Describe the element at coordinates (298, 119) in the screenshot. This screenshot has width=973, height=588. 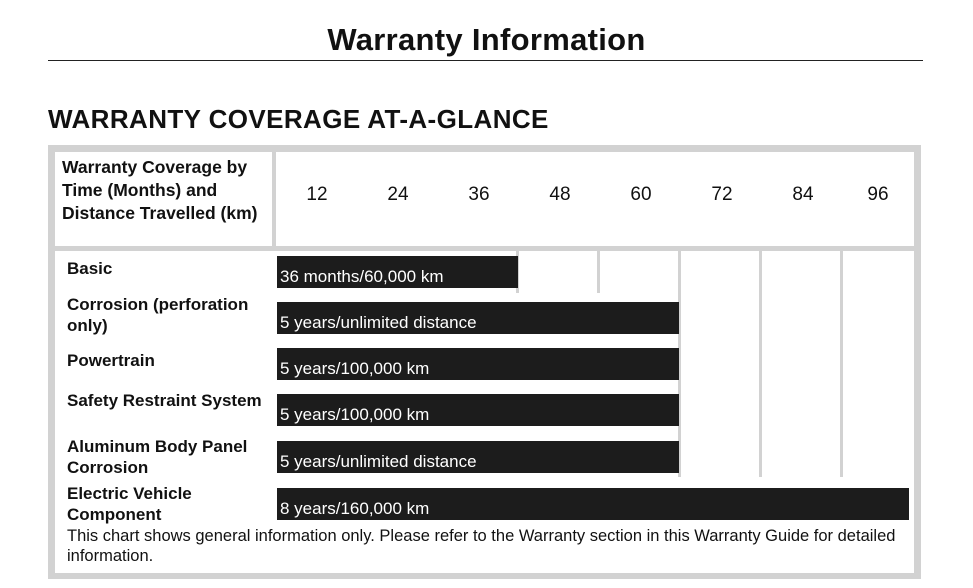
I see `section-heading: WARRANTY COVERAGE AT-A-GLANCE` at that location.